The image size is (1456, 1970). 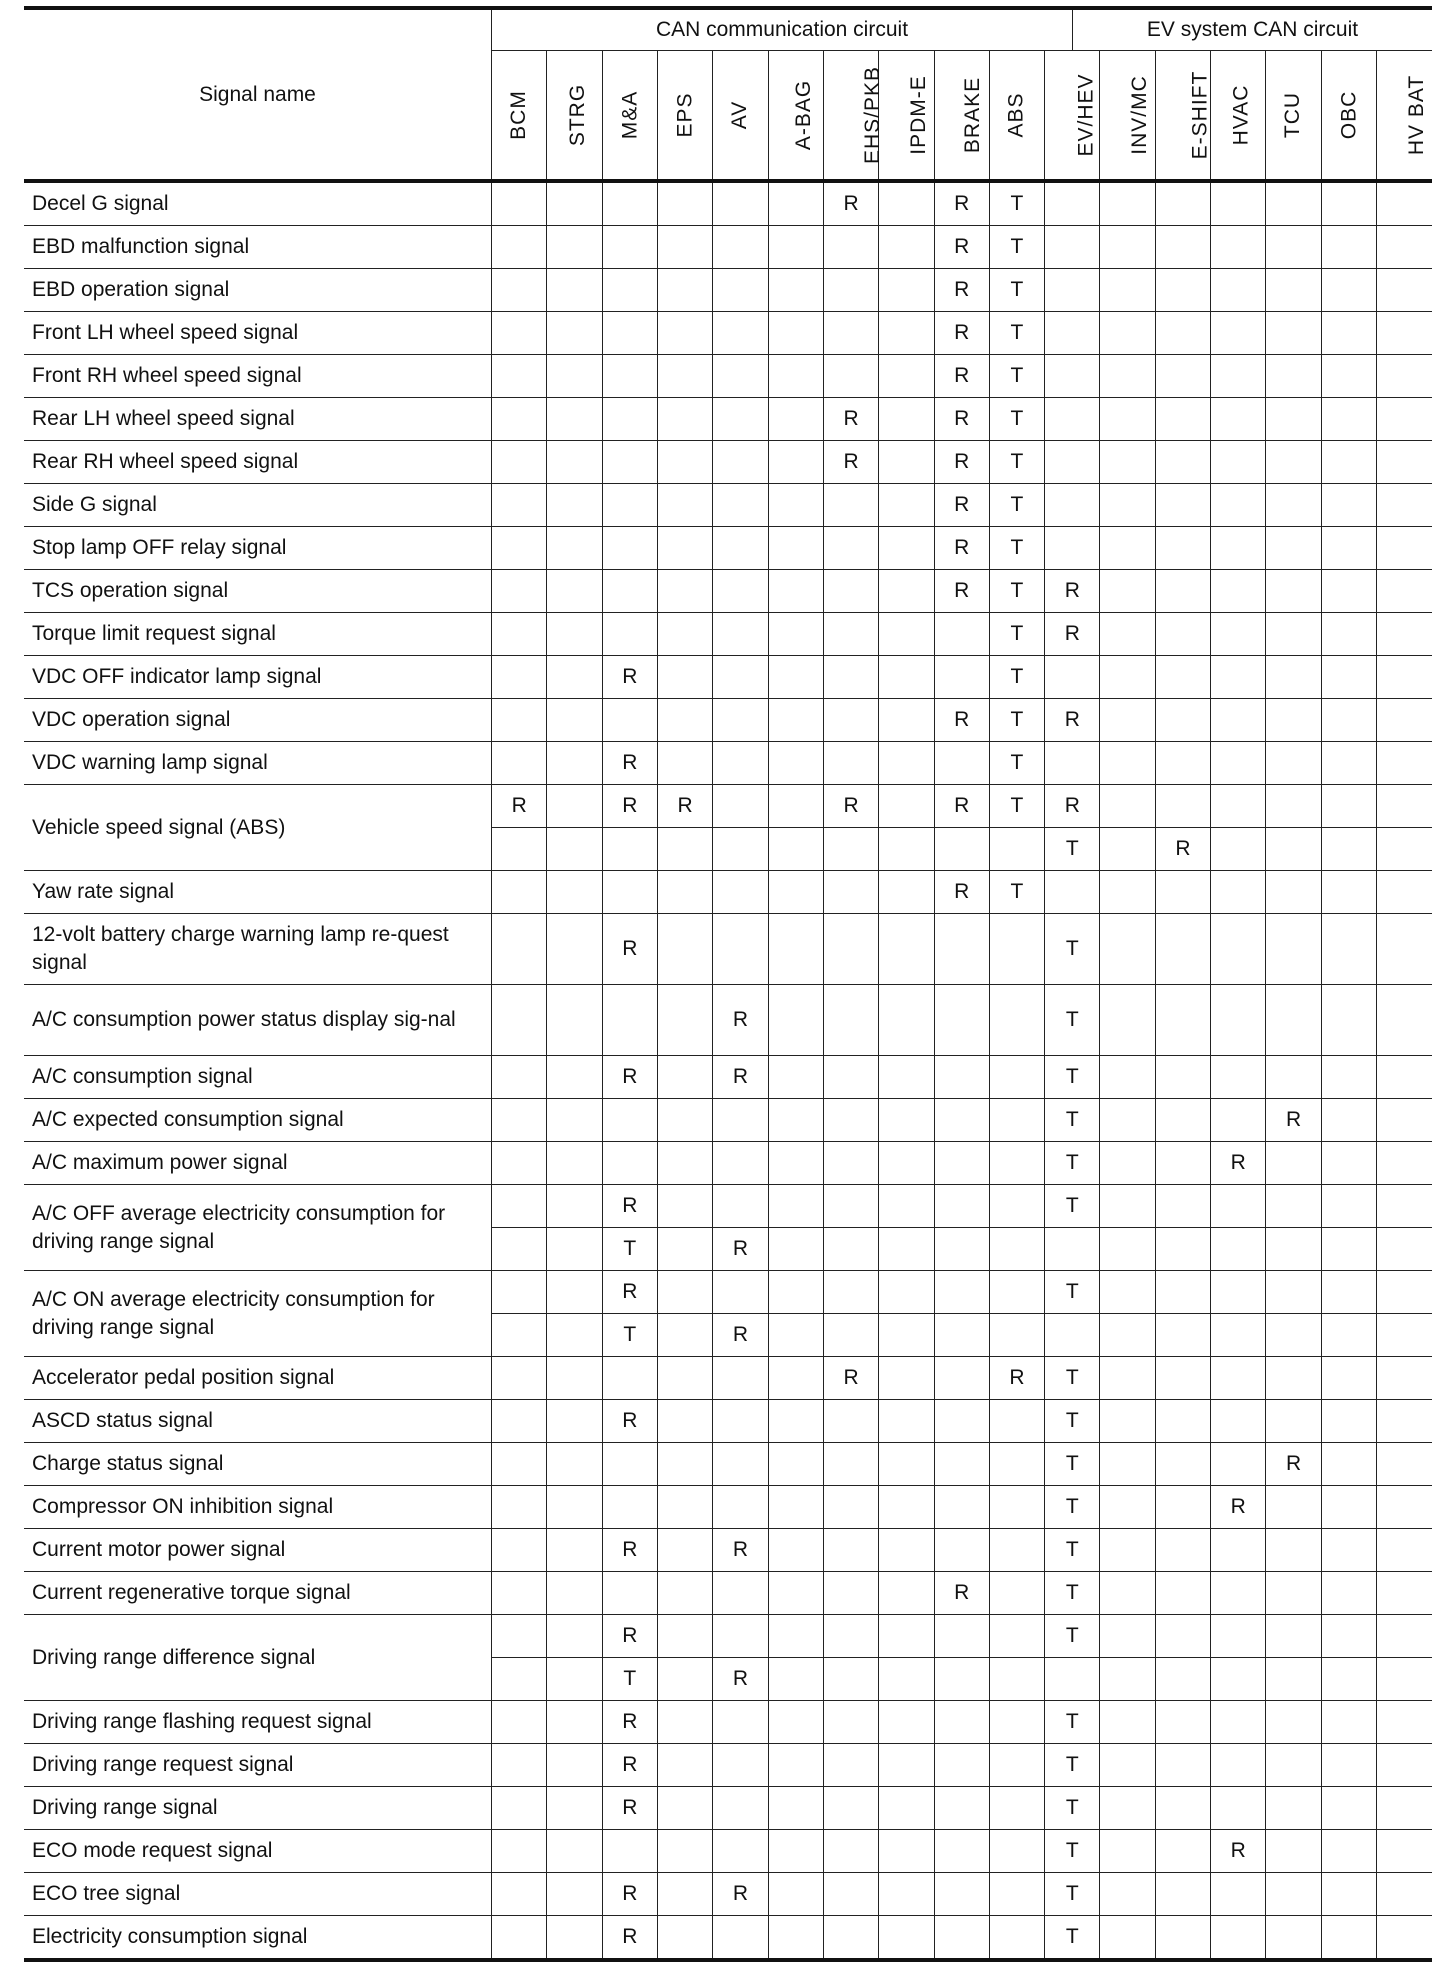 I want to click on signal-name: EBD operation signal, so click(x=258, y=290).